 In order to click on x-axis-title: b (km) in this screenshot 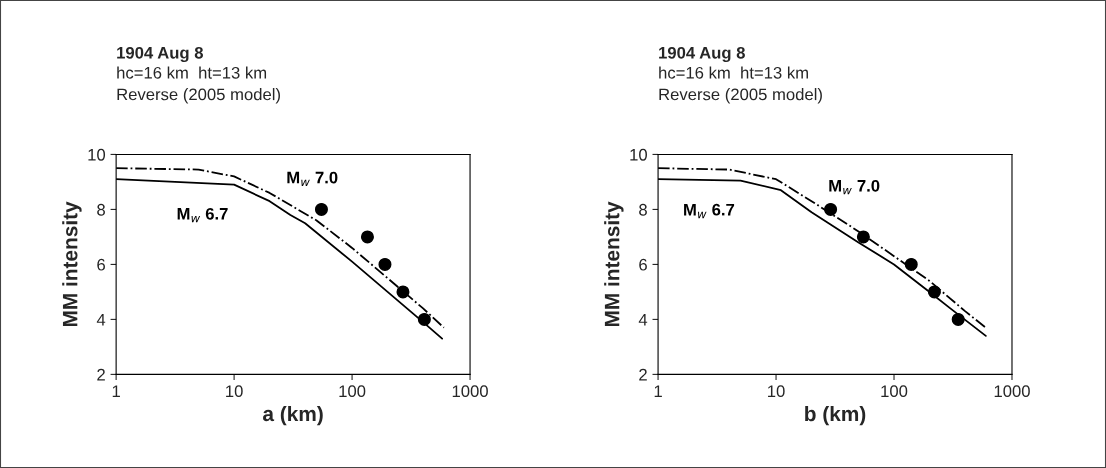, I will do `click(835, 415)`.